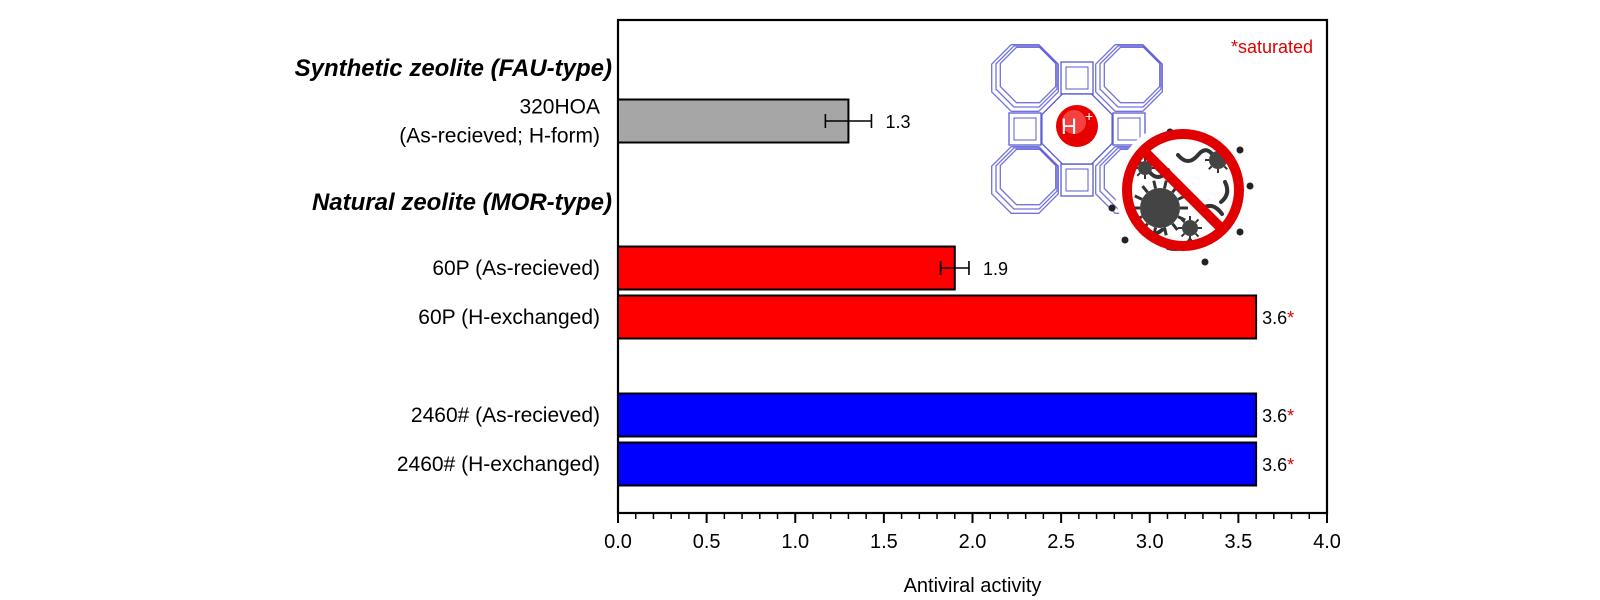 Image resolution: width=1600 pixels, height=600 pixels. Describe the element at coordinates (897, 122) in the screenshot. I see `bar-value-label: 1.3` at that location.